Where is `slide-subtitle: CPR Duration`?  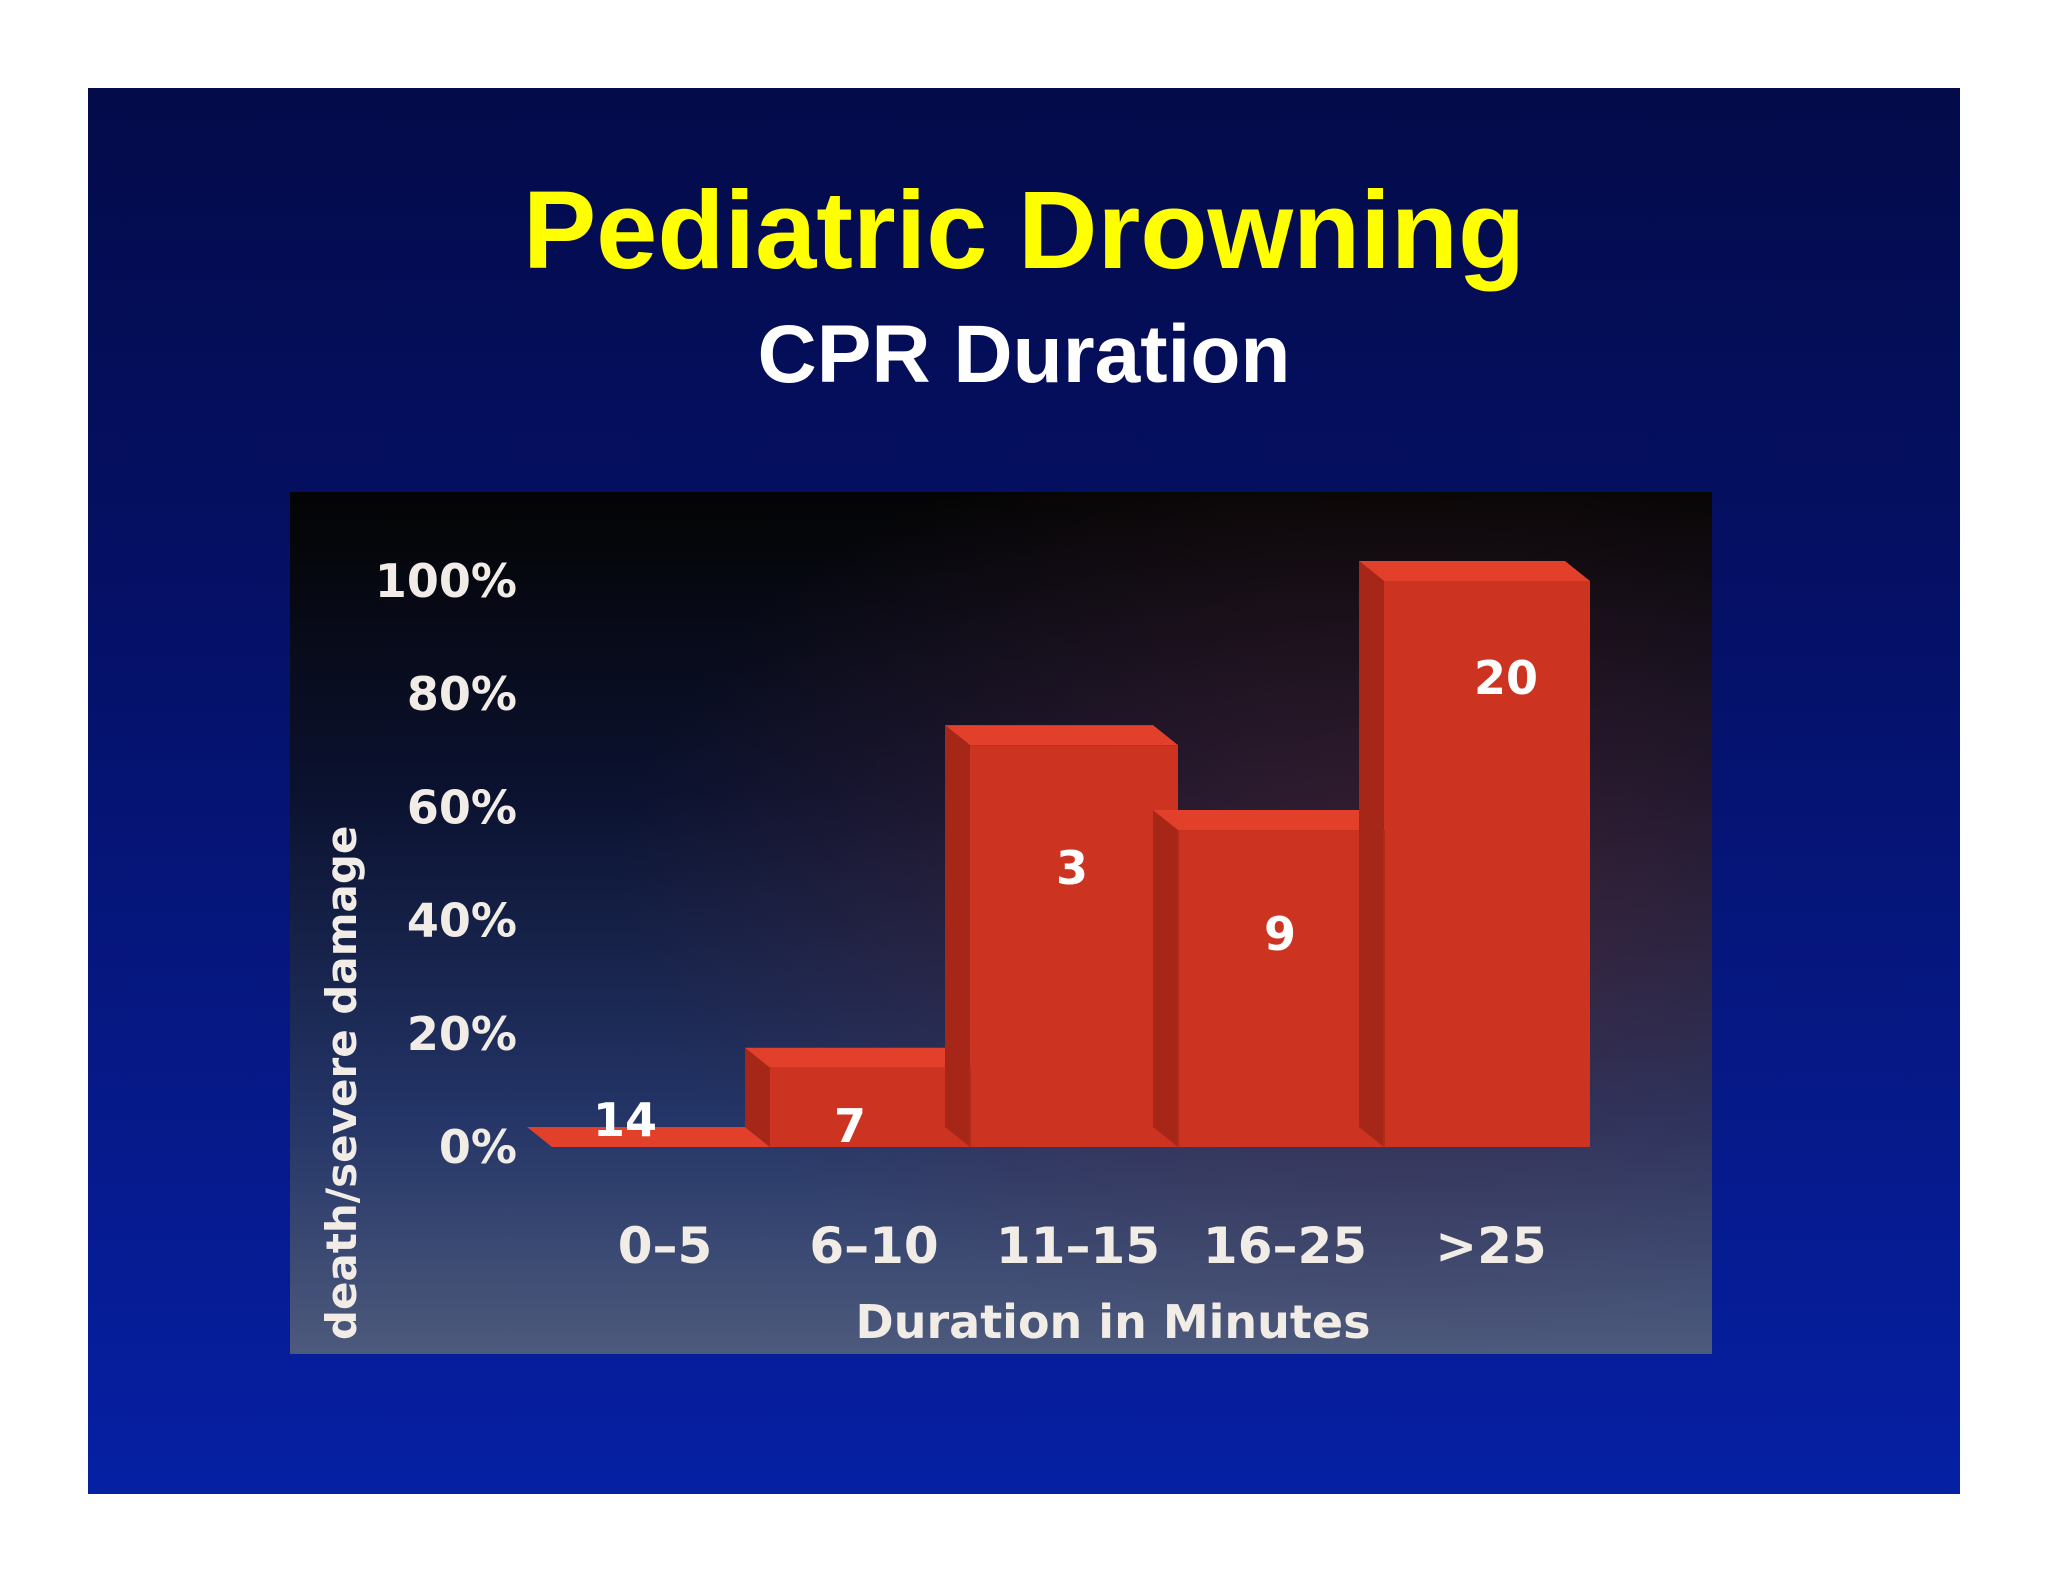
slide-subtitle: CPR Duration is located at coordinates (1024, 354).